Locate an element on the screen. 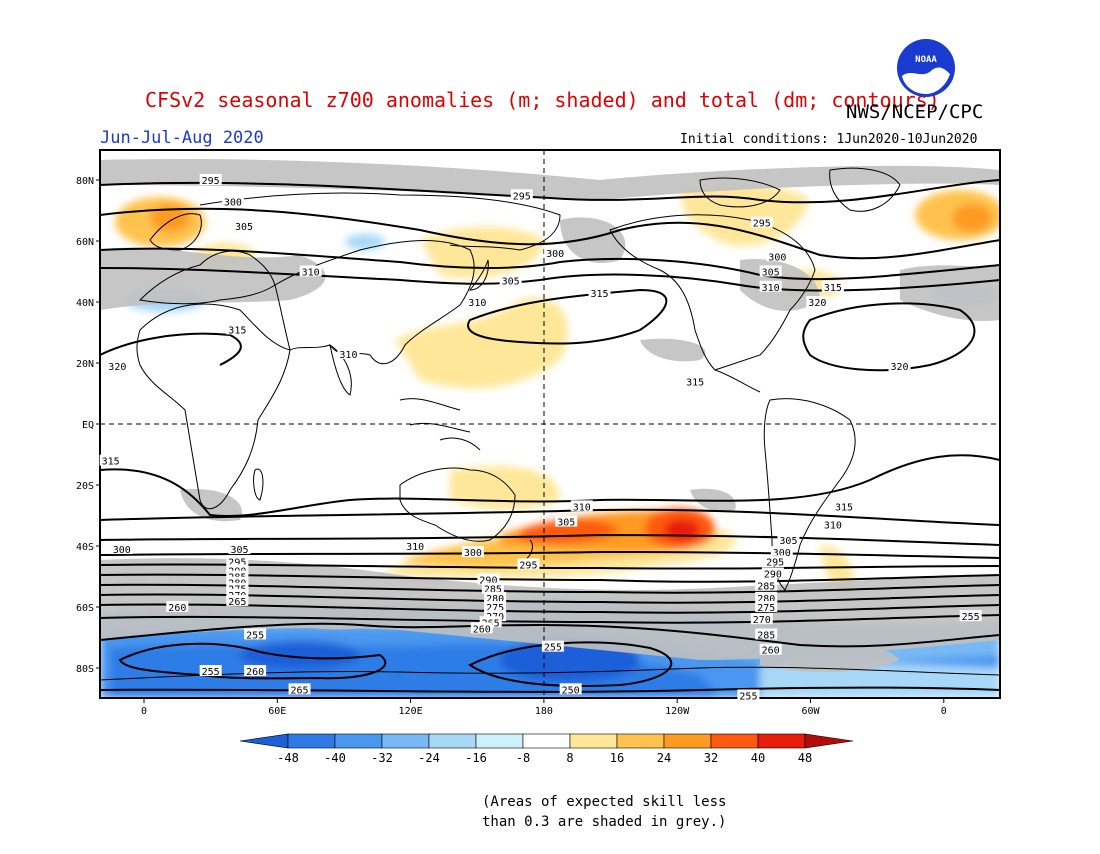 Image resolution: width=1100 pixels, height=854 pixels. lon-tick-label: 120W is located at coordinates (677, 711).